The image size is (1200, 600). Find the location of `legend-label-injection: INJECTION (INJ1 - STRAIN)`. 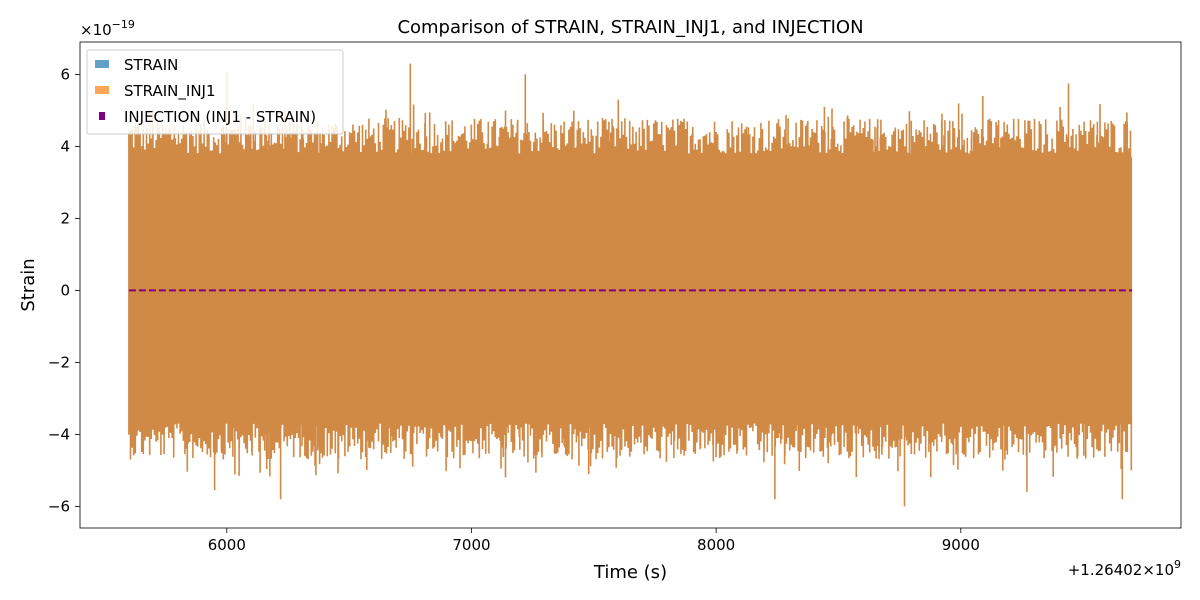

legend-label-injection: INJECTION (INJ1 - STRAIN) is located at coordinates (220, 117).